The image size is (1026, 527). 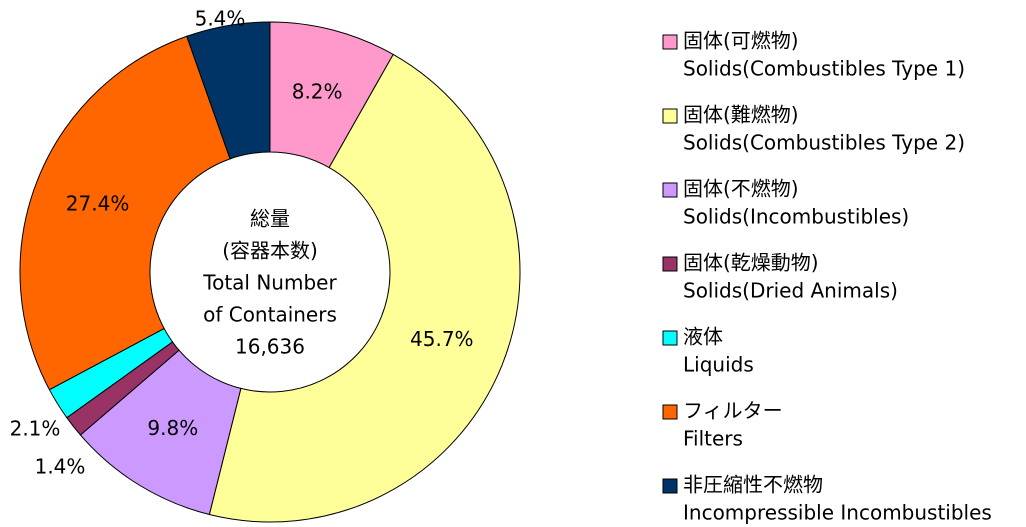 What do you see at coordinates (270, 219) in the screenshot?
I see `center-text: 総量` at bounding box center [270, 219].